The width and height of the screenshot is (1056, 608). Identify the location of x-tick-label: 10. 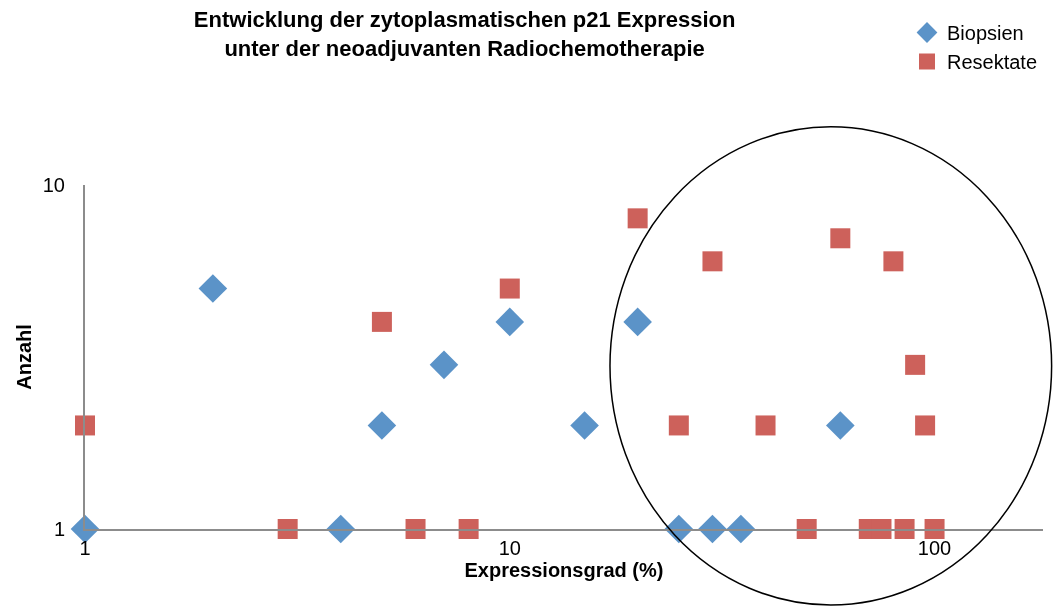
(509, 548).